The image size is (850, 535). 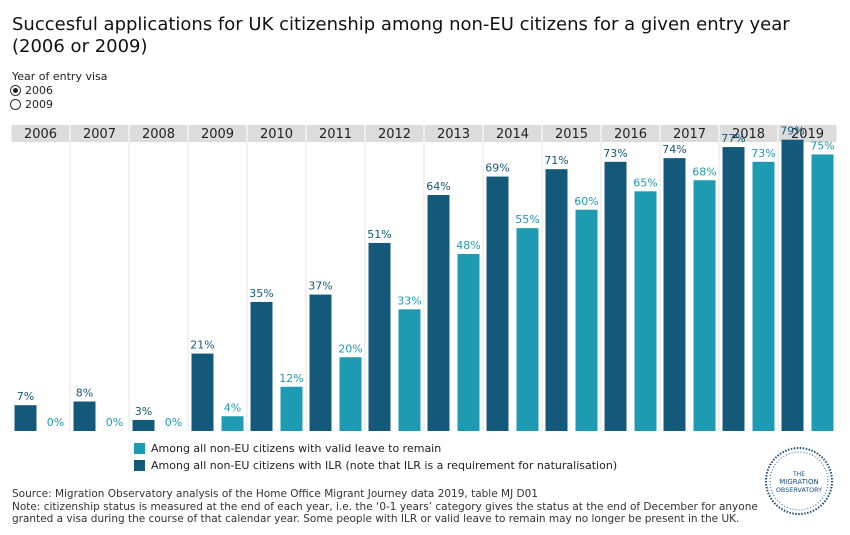 I want to click on data-label-ilr: 7%, so click(x=25, y=396).